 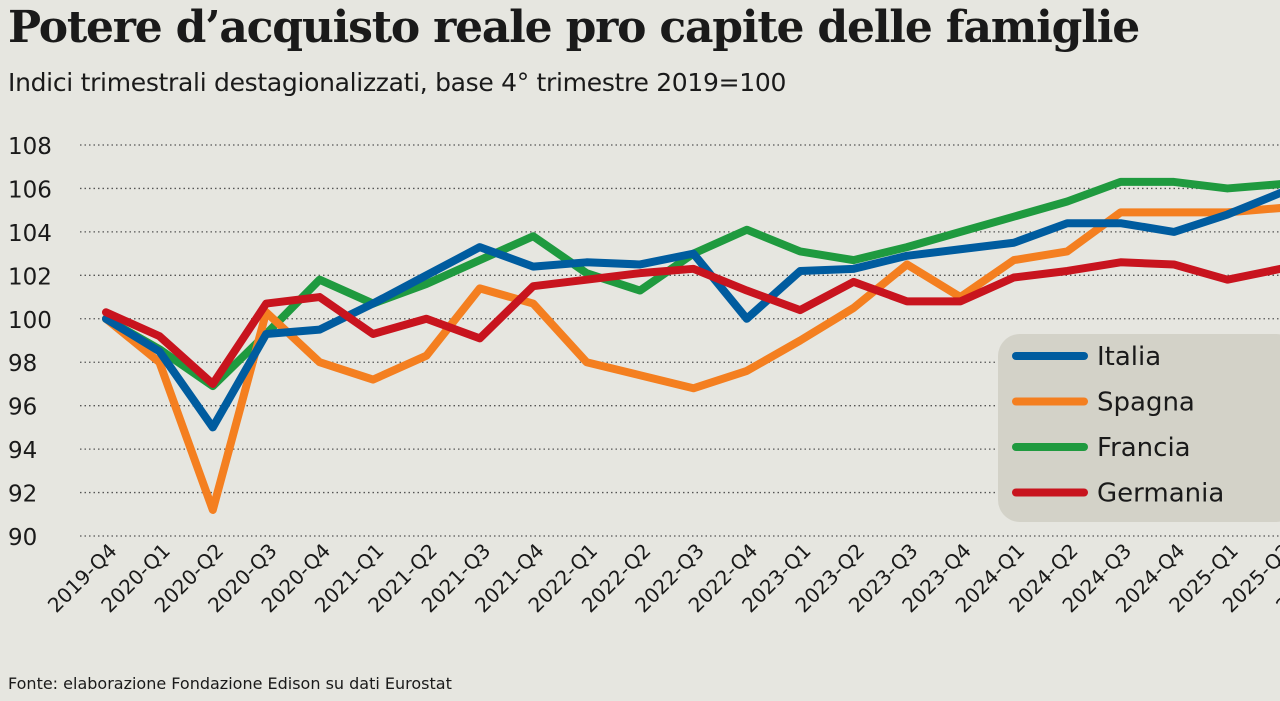 I want to click on legend-label: Spagna, so click(x=1146, y=403).